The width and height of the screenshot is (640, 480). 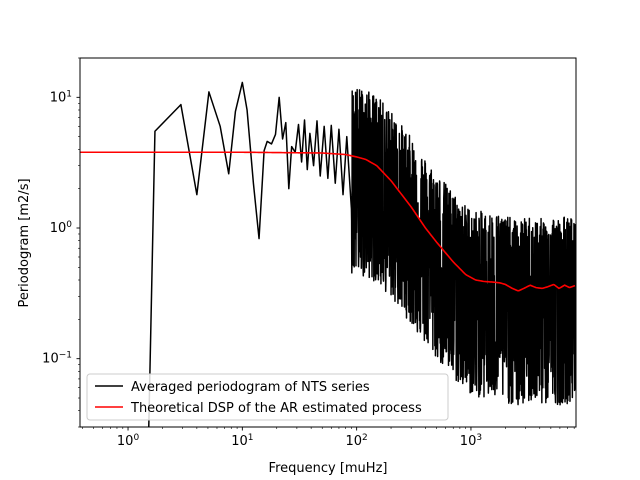 What do you see at coordinates (242, 441) in the screenshot?
I see `x-tick-label: 101` at bounding box center [242, 441].